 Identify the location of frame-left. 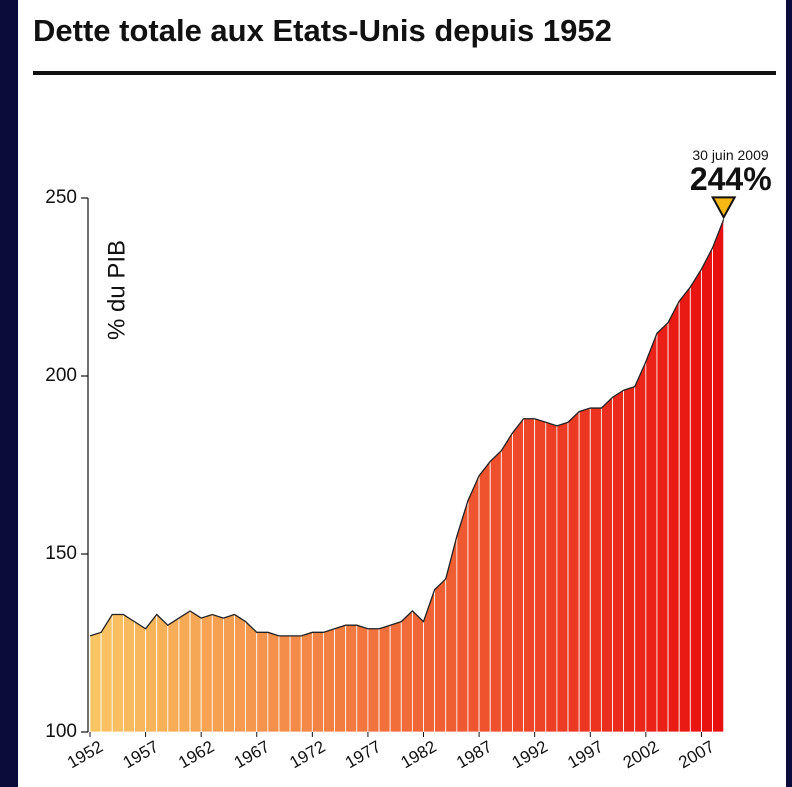
(9, 393).